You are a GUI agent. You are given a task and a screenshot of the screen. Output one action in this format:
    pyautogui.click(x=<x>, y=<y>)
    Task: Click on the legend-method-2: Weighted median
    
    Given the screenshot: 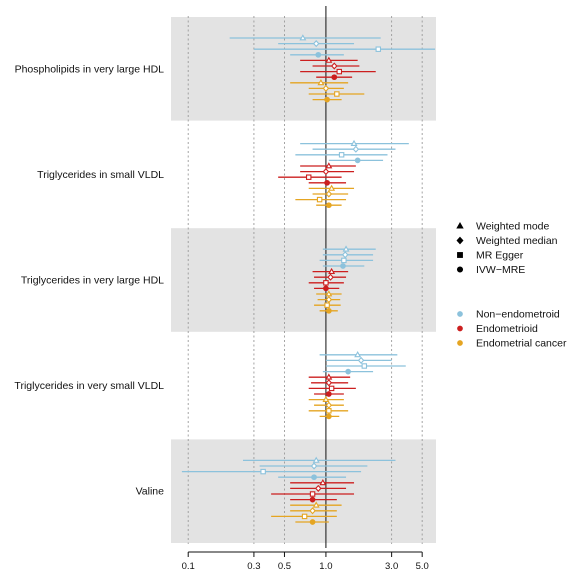 What is the action you would take?
    pyautogui.click(x=517, y=241)
    